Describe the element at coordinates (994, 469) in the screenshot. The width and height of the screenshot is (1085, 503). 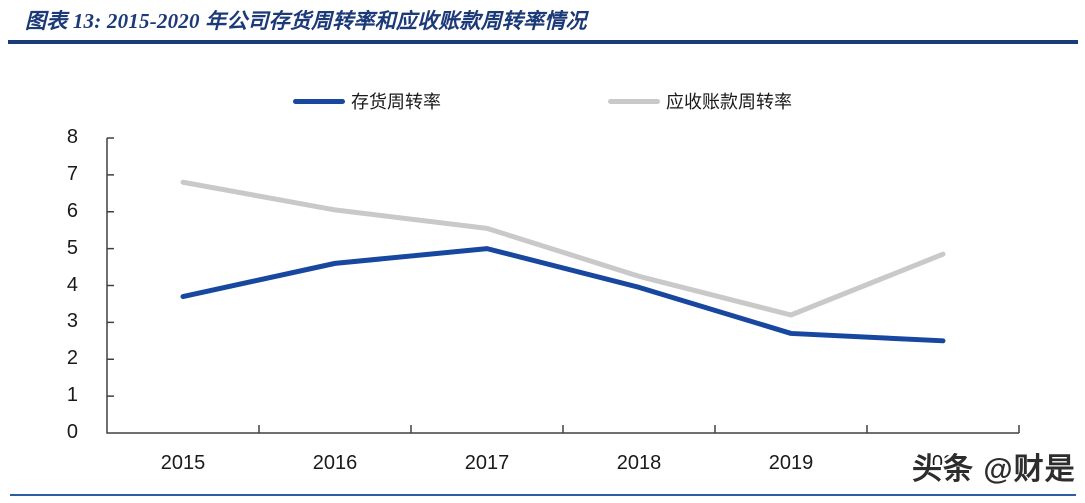
I see `watermark: 头条 @财是` at that location.